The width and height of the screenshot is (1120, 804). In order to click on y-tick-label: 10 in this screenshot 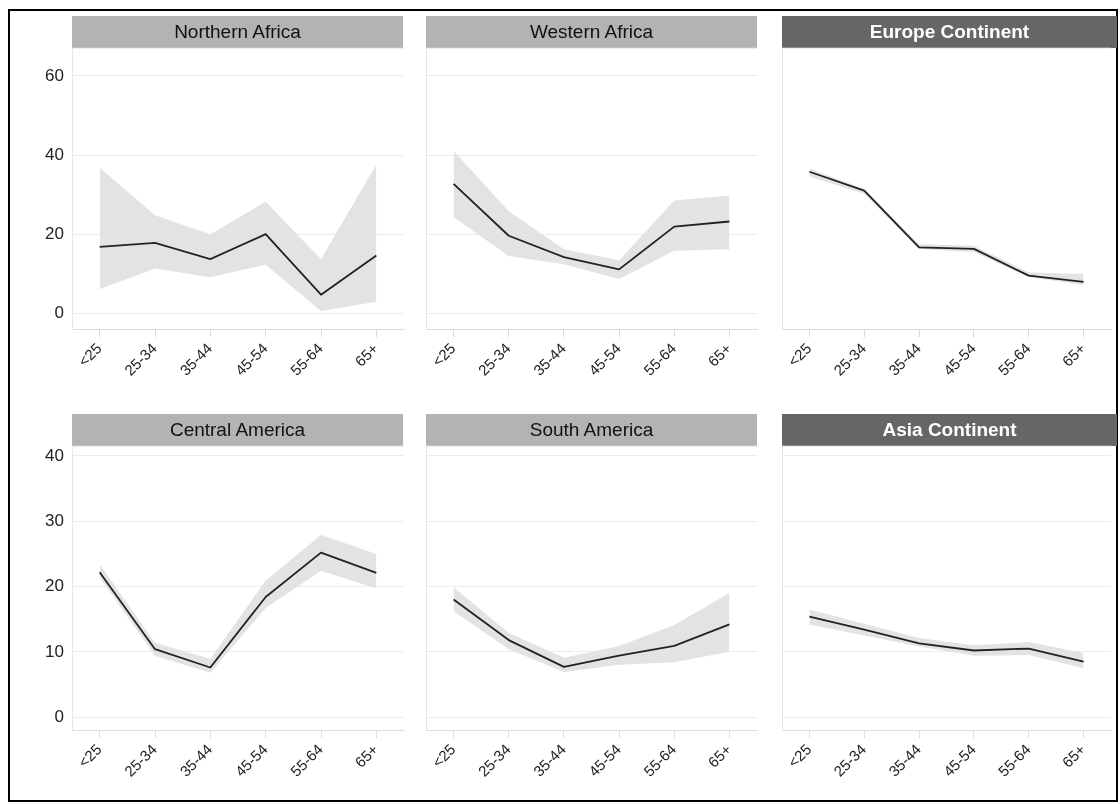, I will do `click(54, 651)`.